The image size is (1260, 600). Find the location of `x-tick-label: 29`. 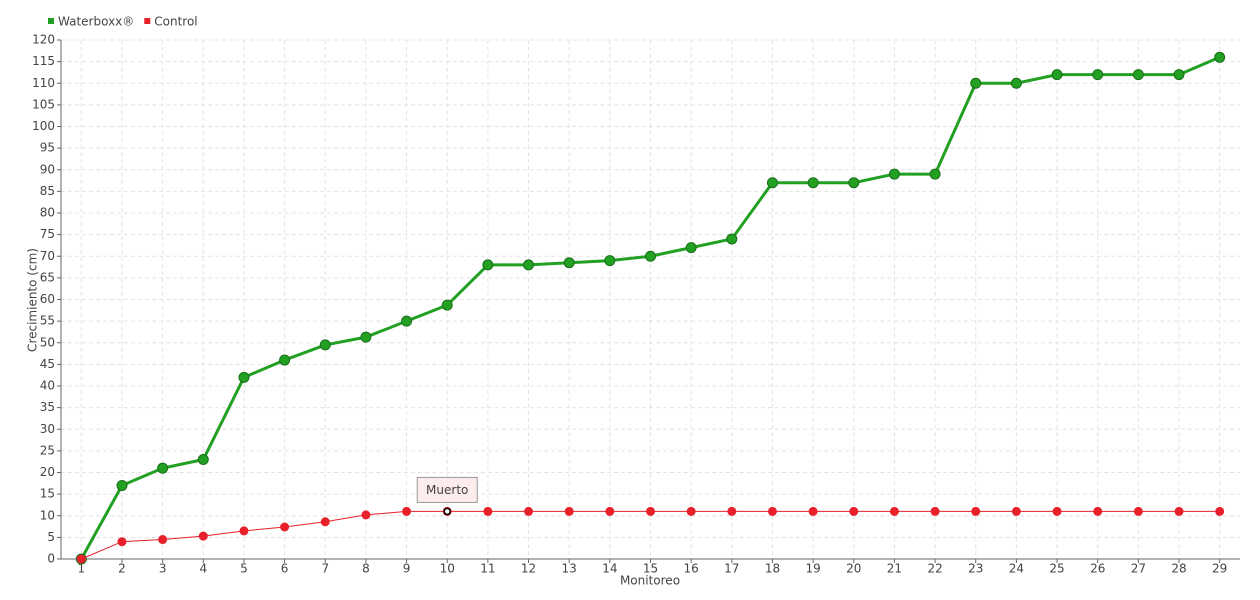

x-tick-label: 29 is located at coordinates (1219, 569).